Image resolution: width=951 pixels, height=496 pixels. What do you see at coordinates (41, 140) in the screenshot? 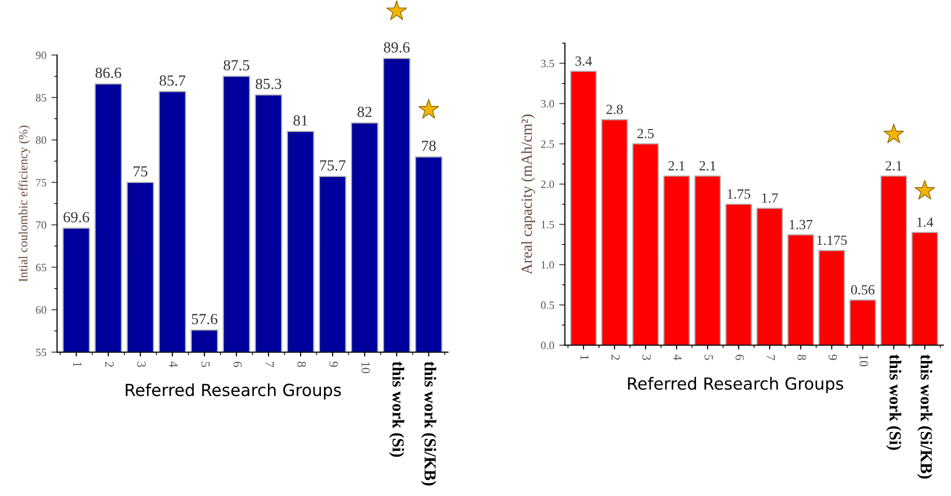
I see `y-tick-label: 80` at bounding box center [41, 140].